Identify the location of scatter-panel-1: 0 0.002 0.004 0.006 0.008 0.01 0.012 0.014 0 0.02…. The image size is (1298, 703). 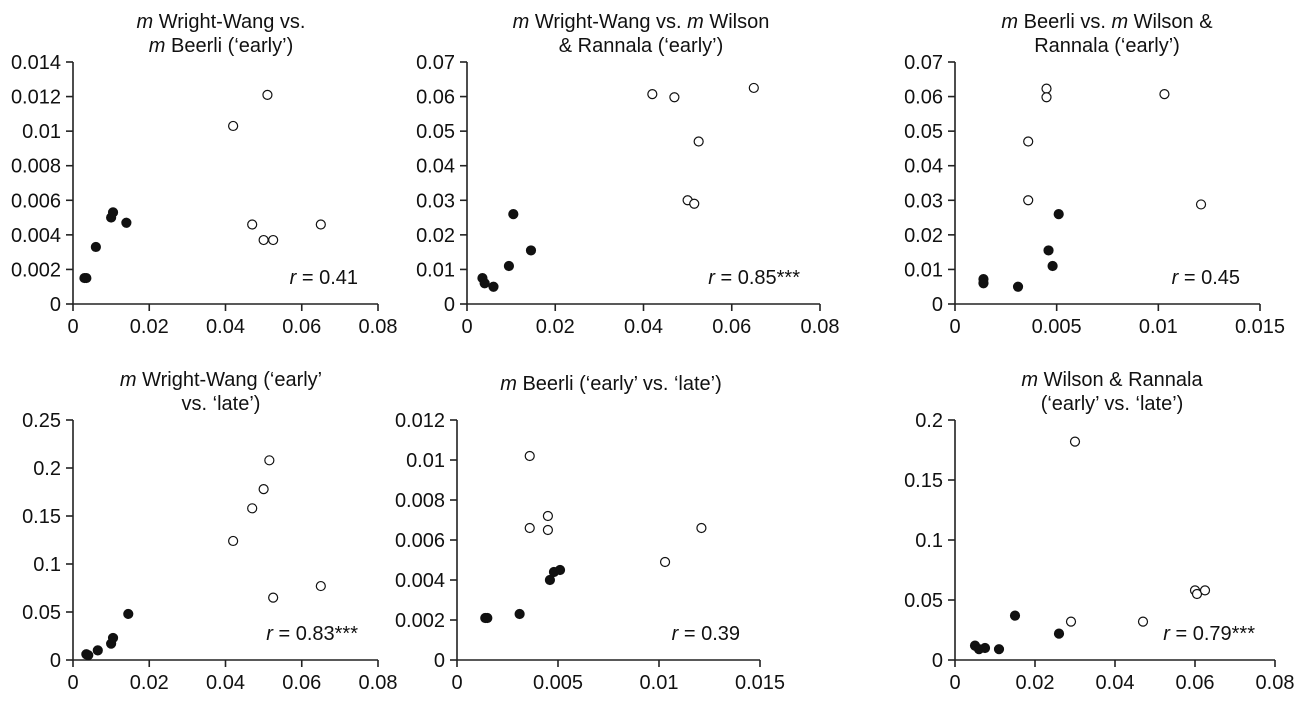
(204, 195).